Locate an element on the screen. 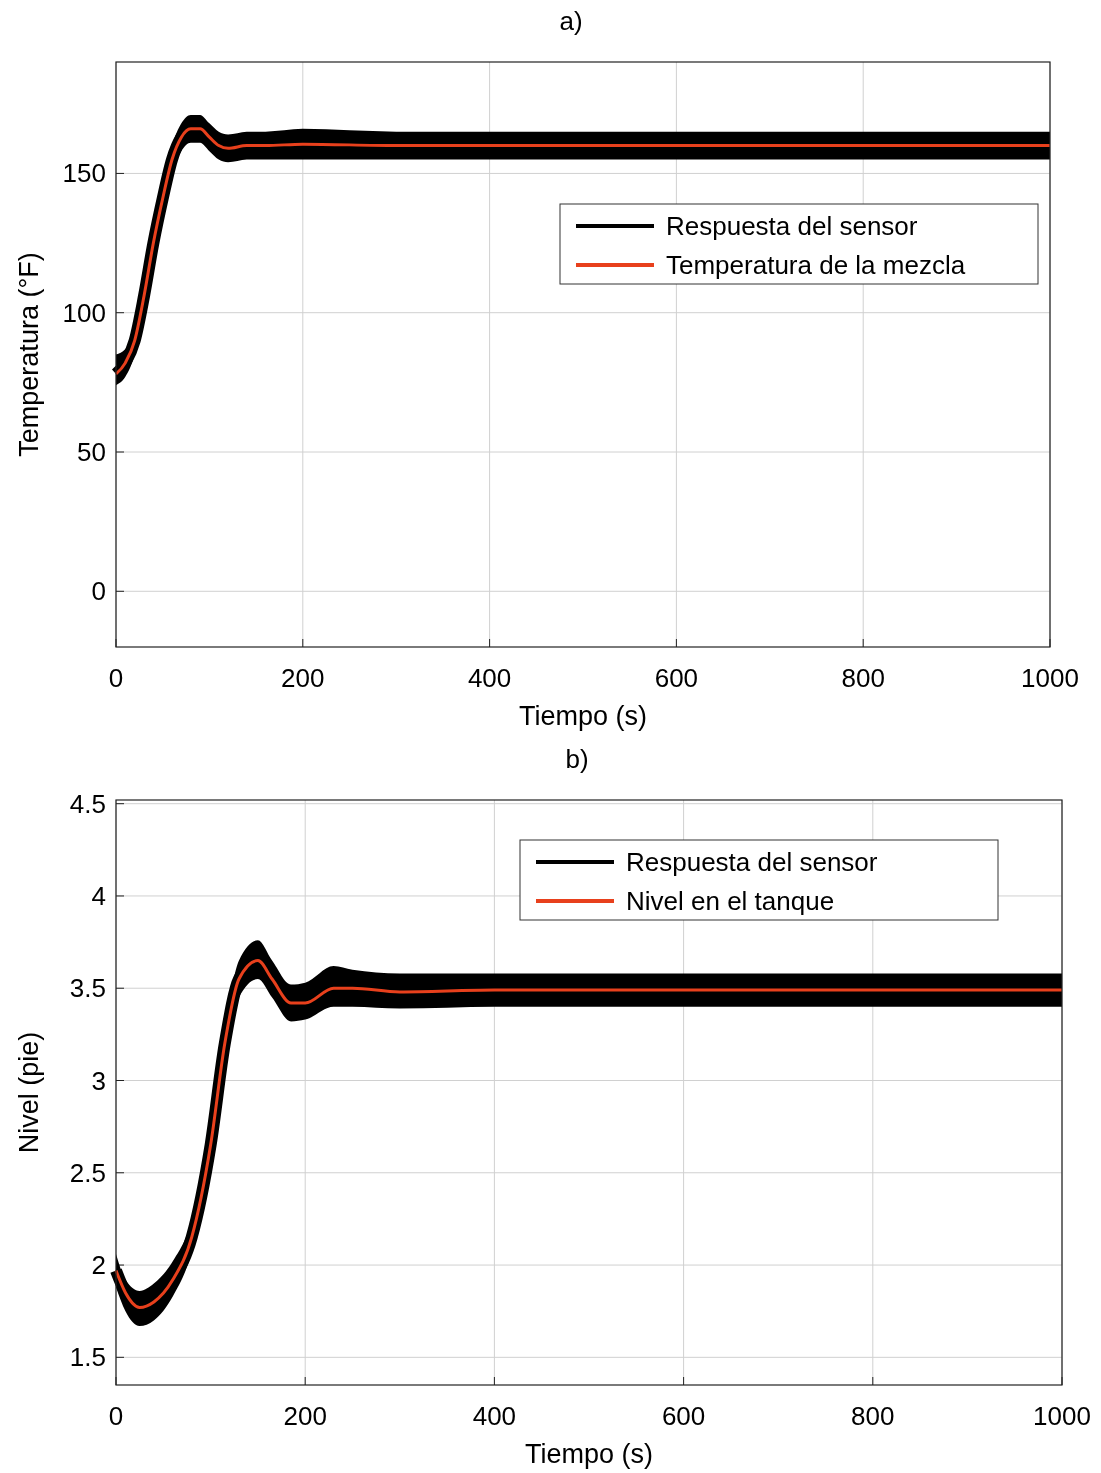 This screenshot has width=1101, height=1473. y-tick-label: 1.5 is located at coordinates (87, 1357).